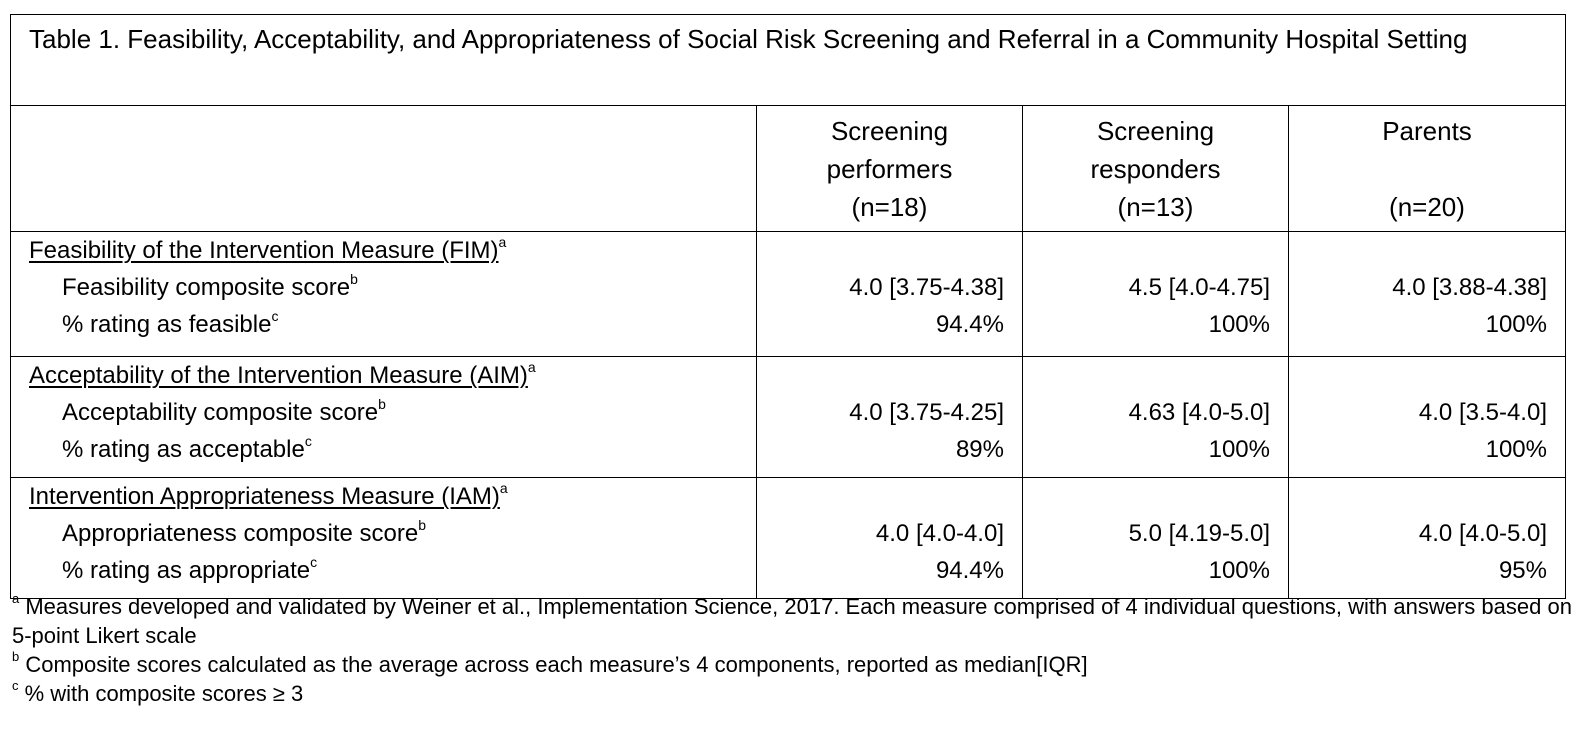 The height and width of the screenshot is (730, 1590). What do you see at coordinates (792, 693) in the screenshot?
I see `footnote-c: c % with composite scores ≥ 3` at bounding box center [792, 693].